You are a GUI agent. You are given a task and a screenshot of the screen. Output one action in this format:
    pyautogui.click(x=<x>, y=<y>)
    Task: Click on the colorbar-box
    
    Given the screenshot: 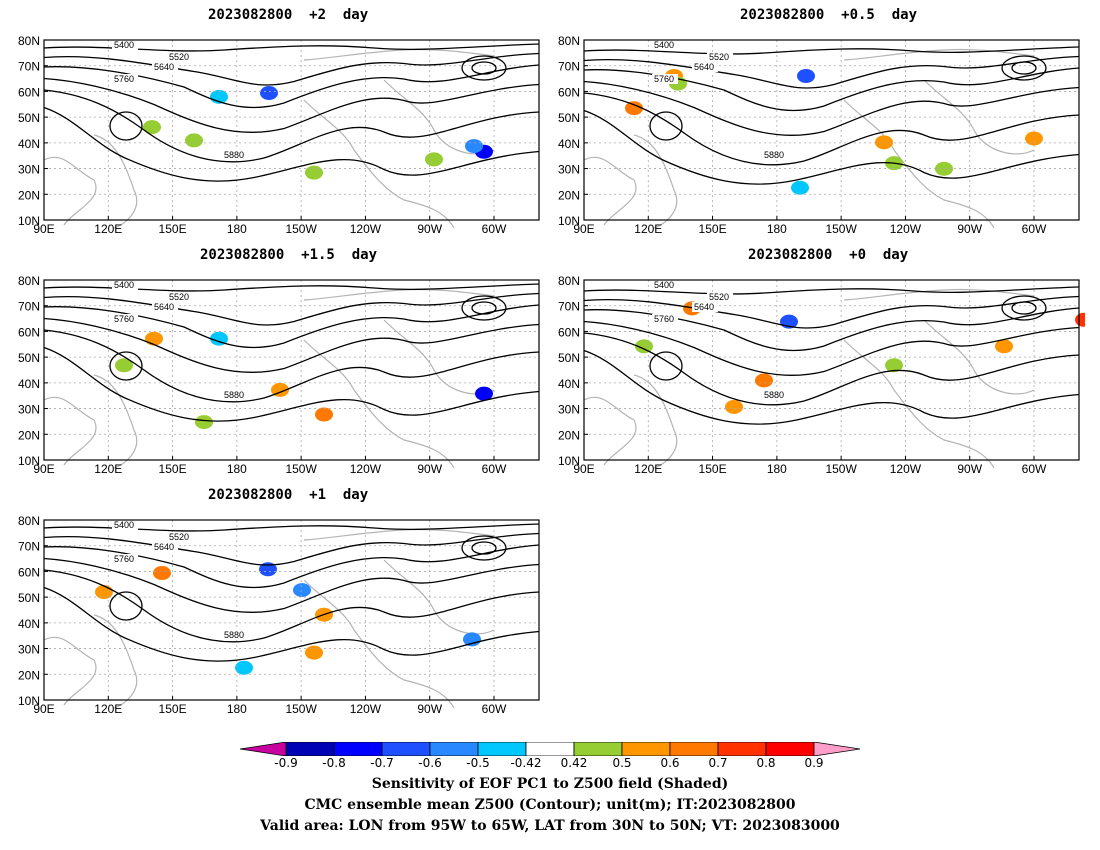 What is the action you would take?
    pyautogui.click(x=742, y=749)
    